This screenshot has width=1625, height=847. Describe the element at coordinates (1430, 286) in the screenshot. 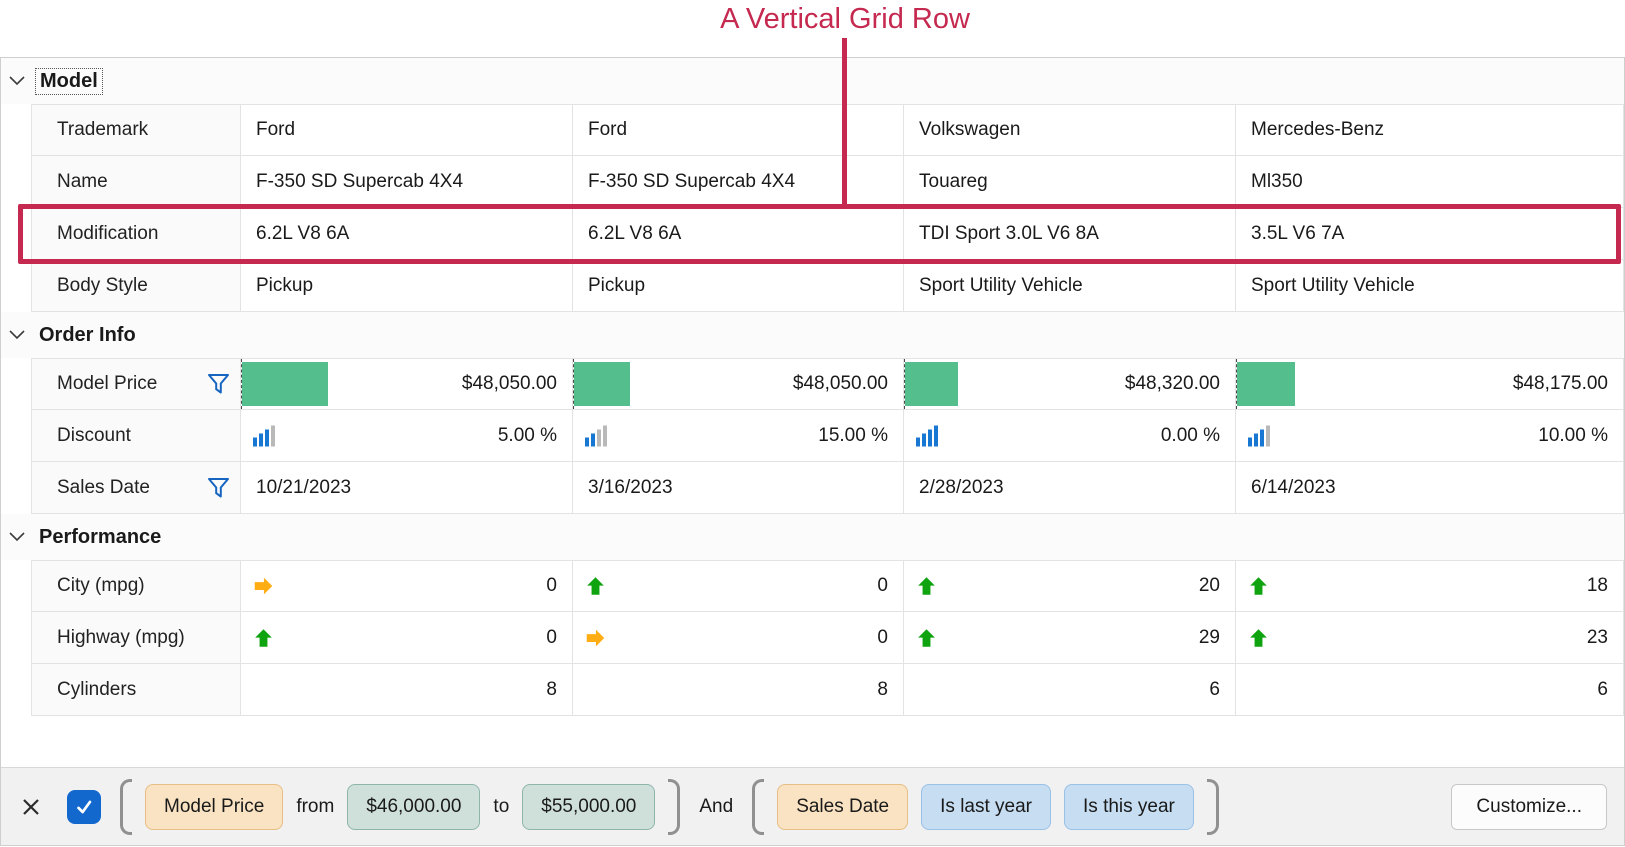

I see `grid-cell-body-style-4: Sport Utility Vehicle` at that location.